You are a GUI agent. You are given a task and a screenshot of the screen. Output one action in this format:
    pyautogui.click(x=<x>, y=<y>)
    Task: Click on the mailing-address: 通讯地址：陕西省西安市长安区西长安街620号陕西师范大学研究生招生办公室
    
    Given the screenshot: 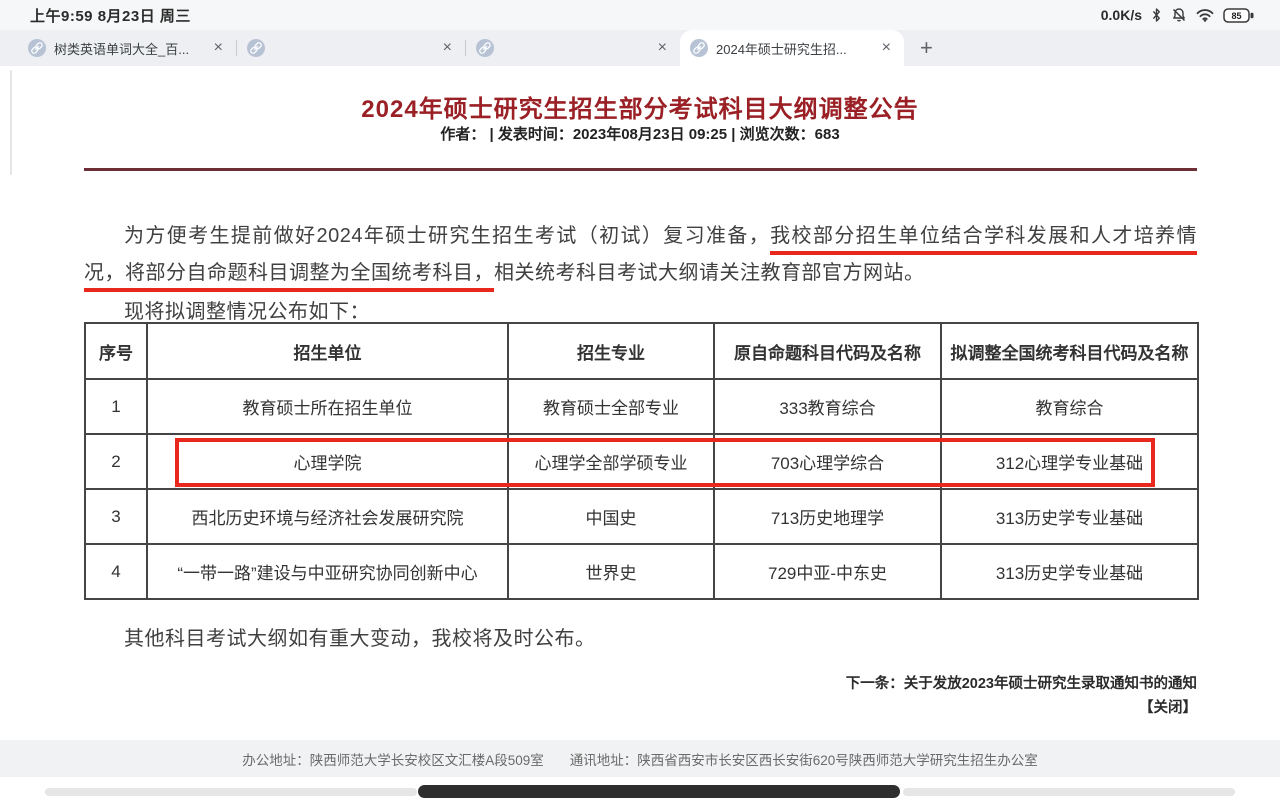 What is the action you would take?
    pyautogui.click(x=803, y=760)
    